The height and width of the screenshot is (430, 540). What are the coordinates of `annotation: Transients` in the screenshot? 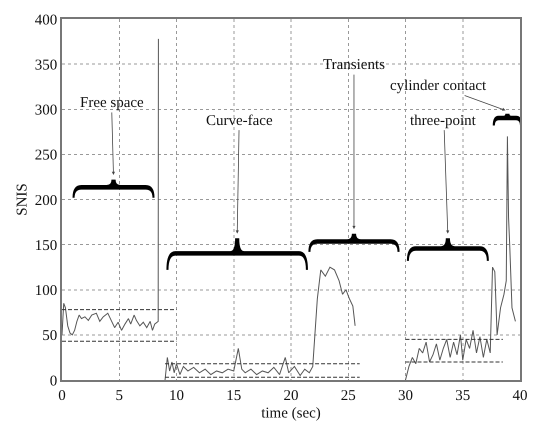 It's located at (354, 65).